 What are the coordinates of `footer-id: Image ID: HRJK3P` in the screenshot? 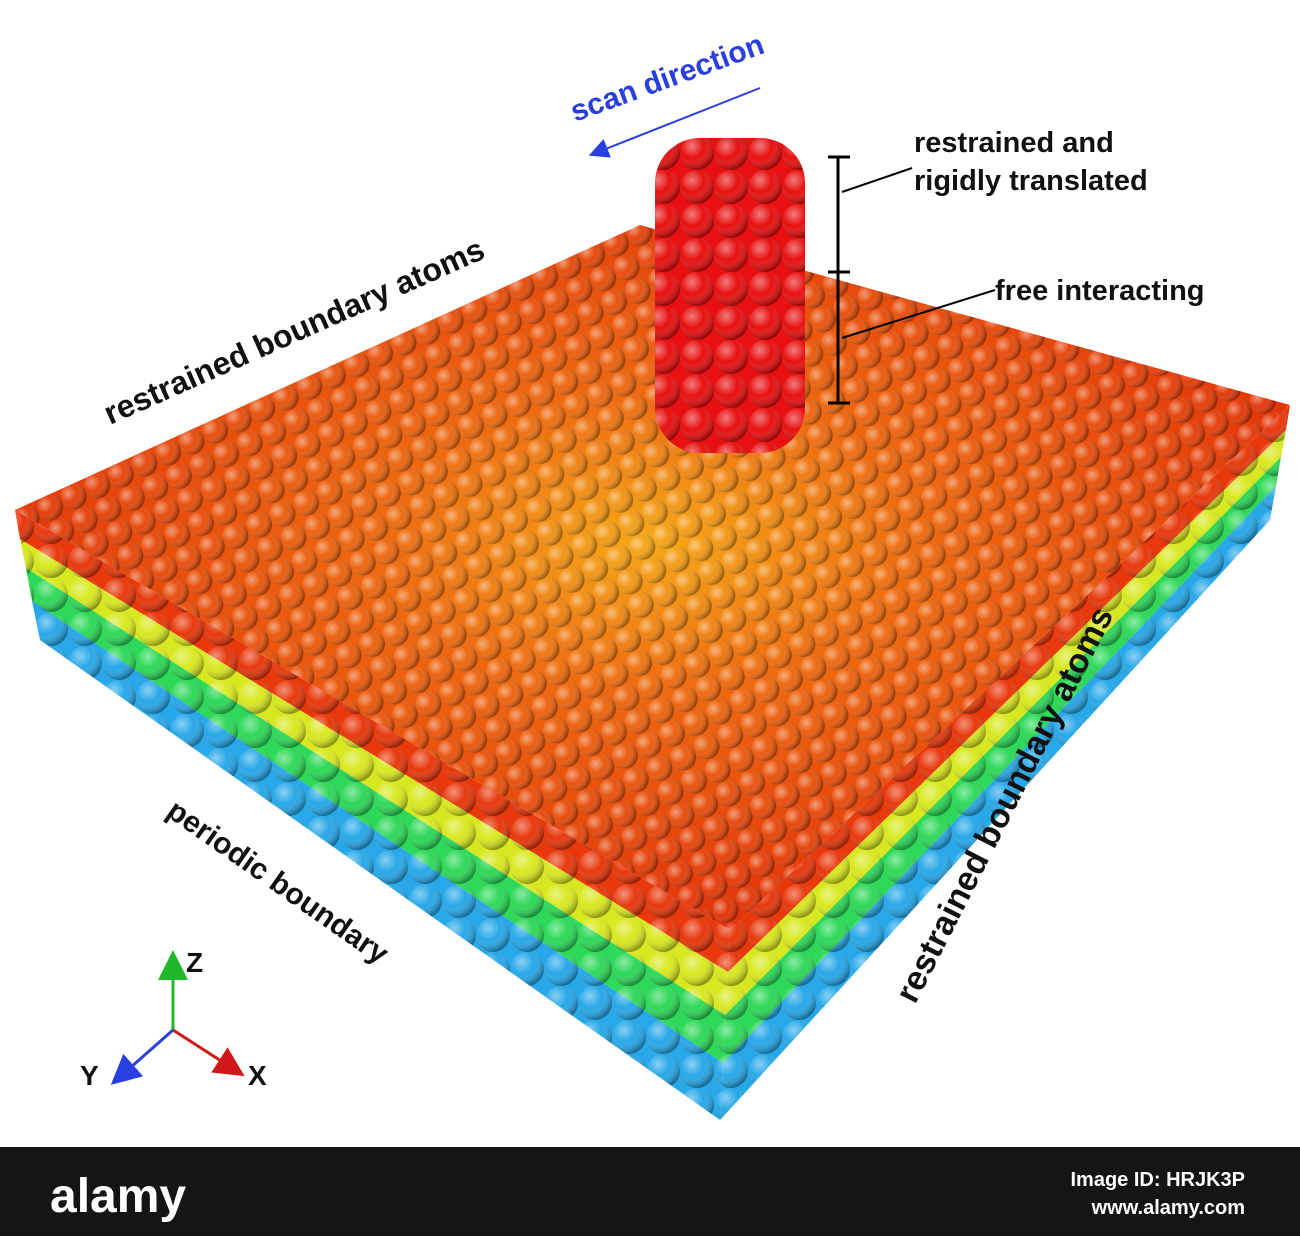 It's located at (1158, 1180).